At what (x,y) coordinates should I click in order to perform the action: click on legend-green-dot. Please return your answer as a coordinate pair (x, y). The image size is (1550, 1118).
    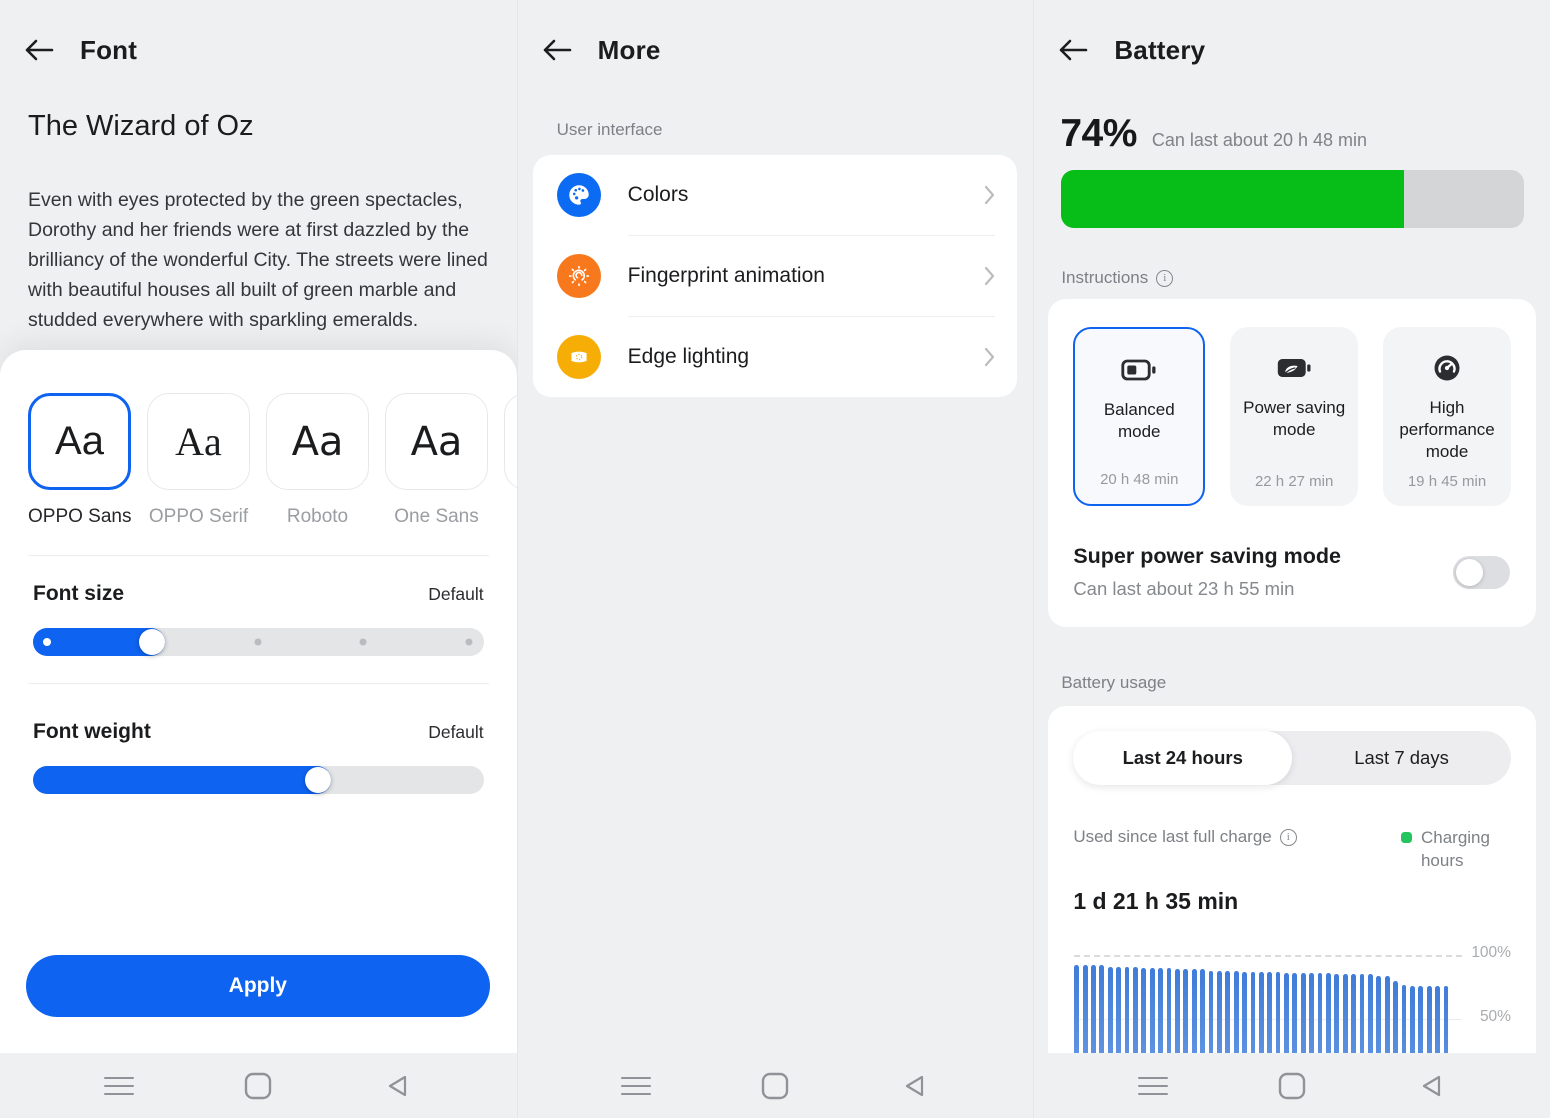
    Looking at the image, I should click on (1406, 838).